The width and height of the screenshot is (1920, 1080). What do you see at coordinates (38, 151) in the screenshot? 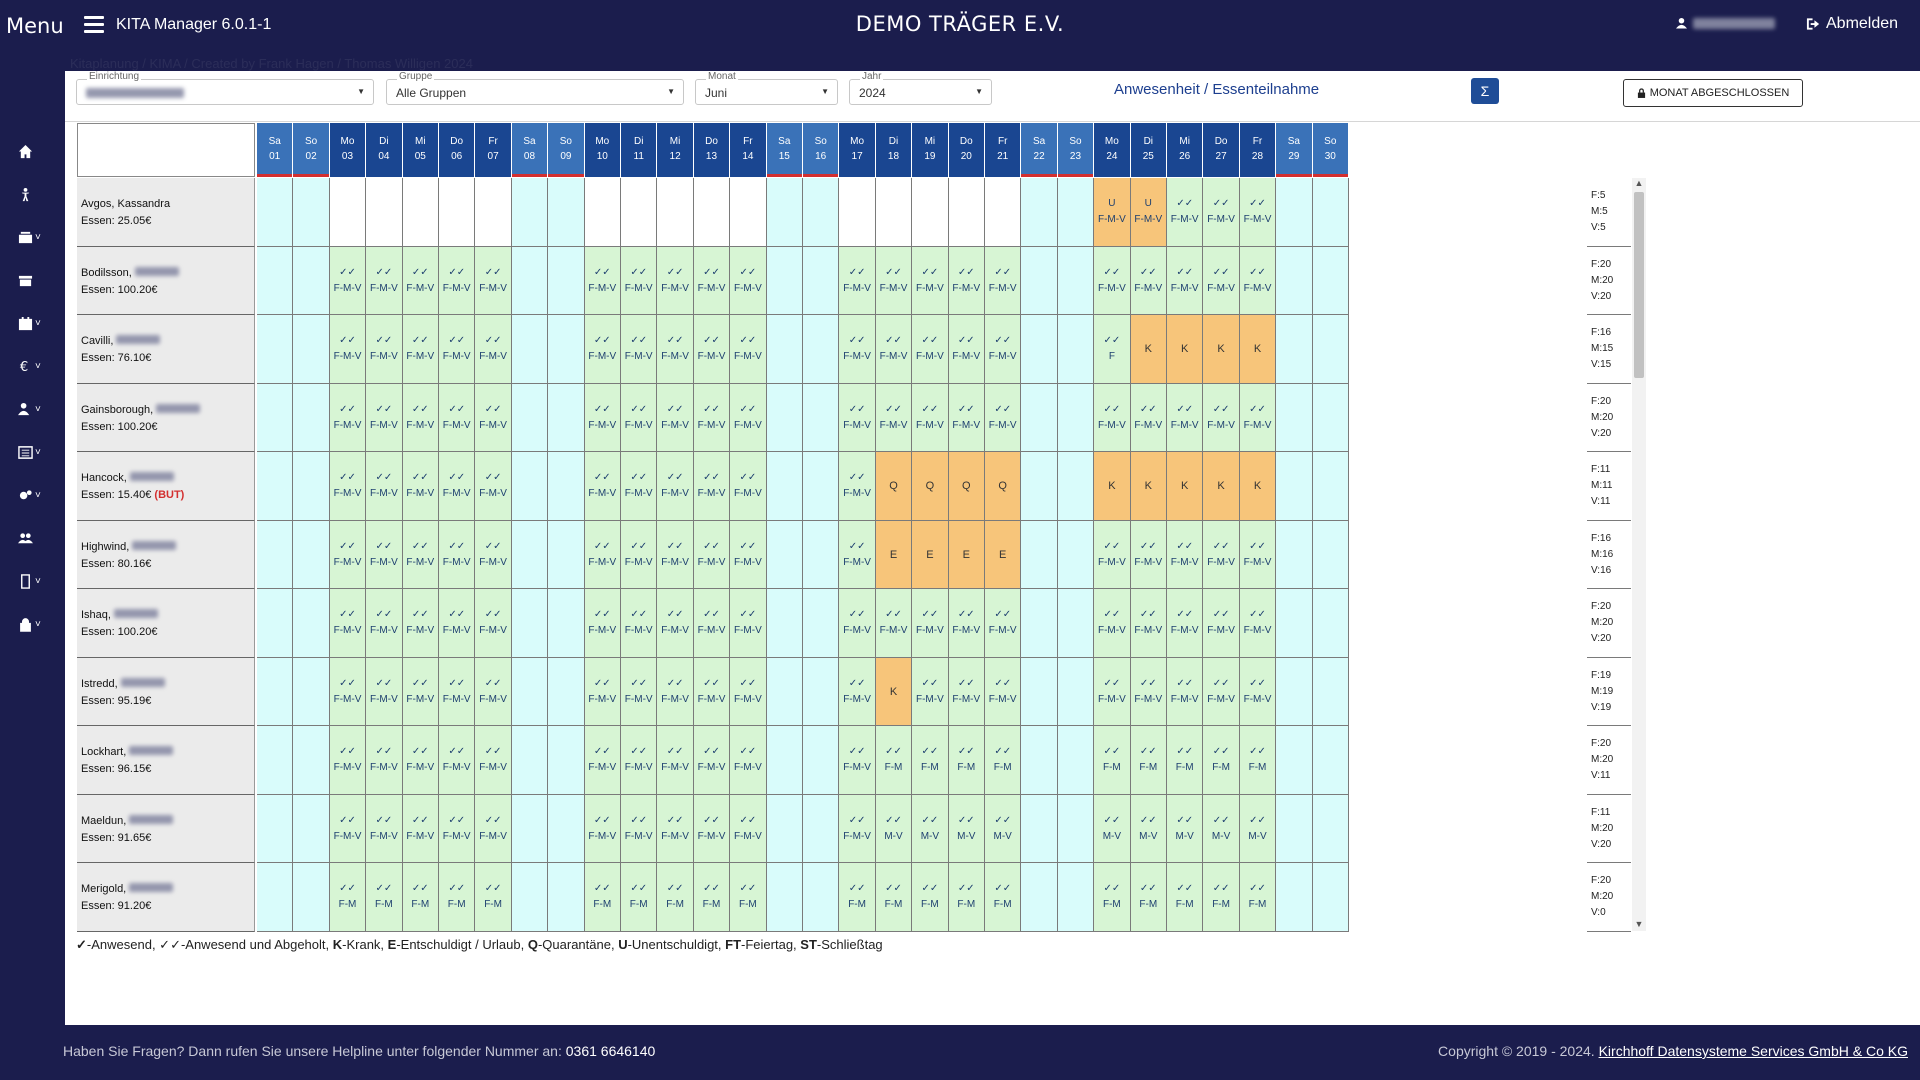
I see `sidebar-item-home` at bounding box center [38, 151].